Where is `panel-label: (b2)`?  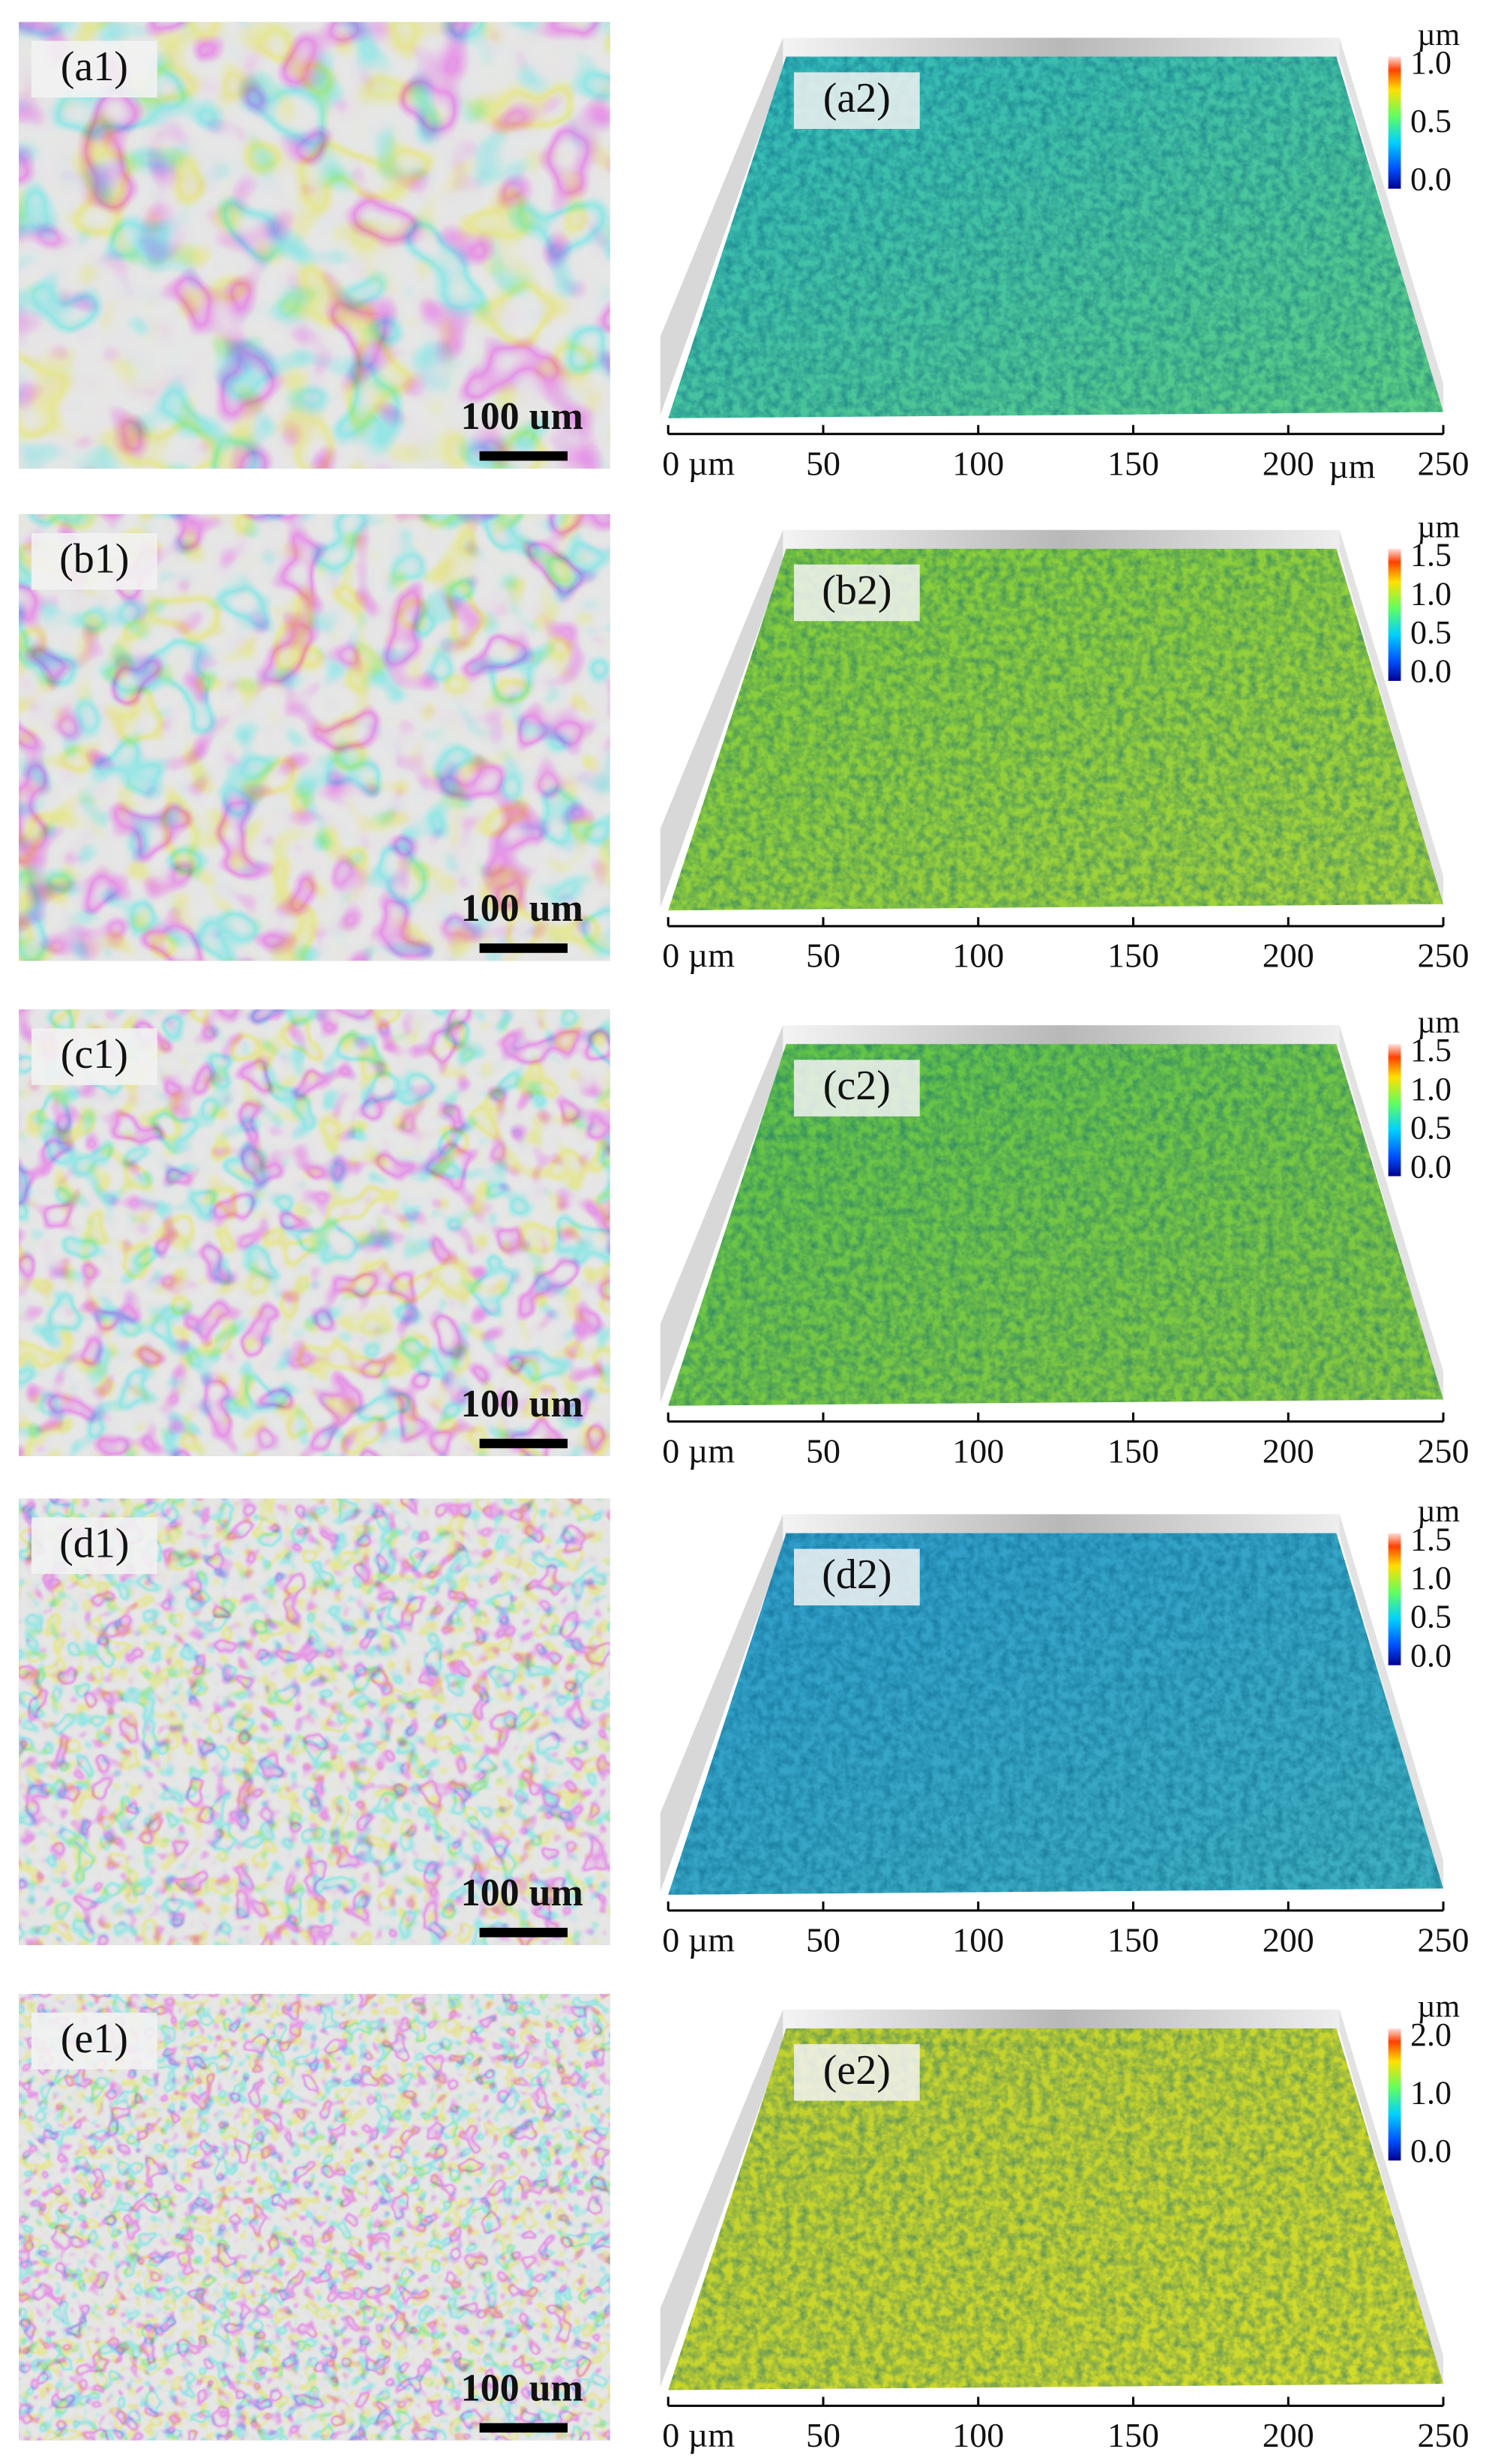
panel-label: (b2) is located at coordinates (856, 591).